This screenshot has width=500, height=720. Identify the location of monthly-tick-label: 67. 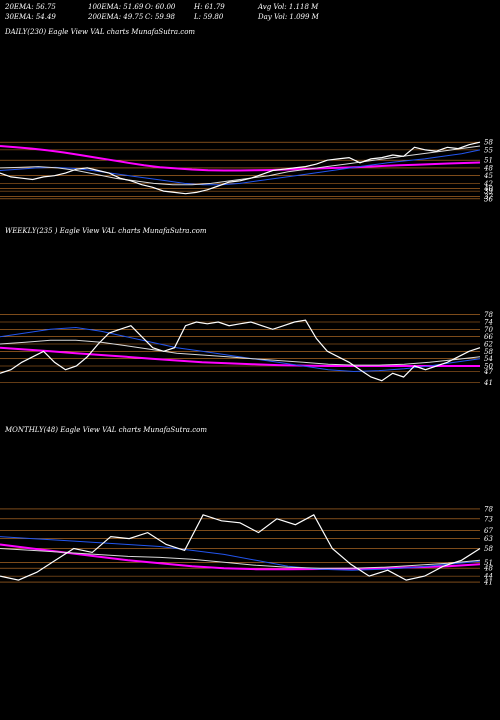
(488, 531).